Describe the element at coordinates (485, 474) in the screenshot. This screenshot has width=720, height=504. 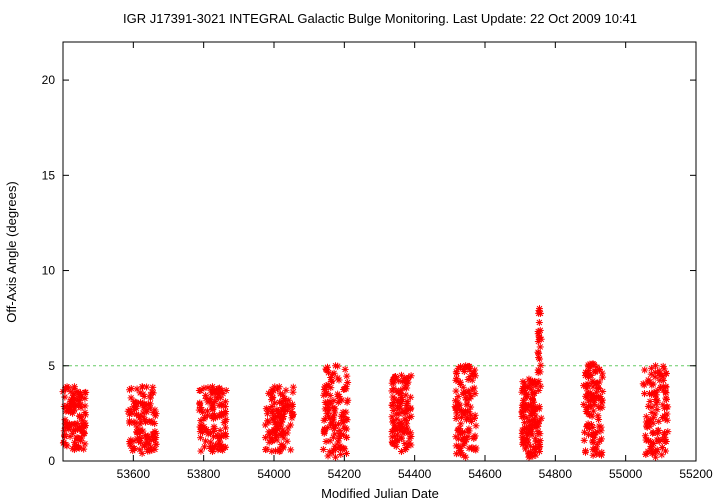
I see `x-tick-label: 54600` at that location.